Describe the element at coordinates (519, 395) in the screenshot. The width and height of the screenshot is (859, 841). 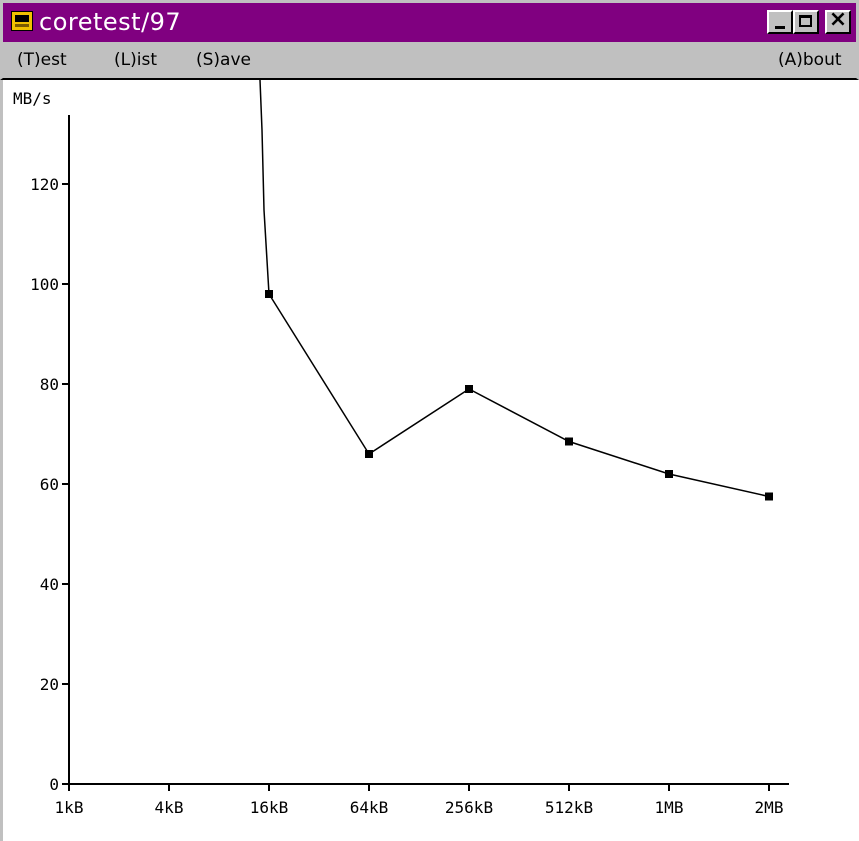
I see `series-line` at that location.